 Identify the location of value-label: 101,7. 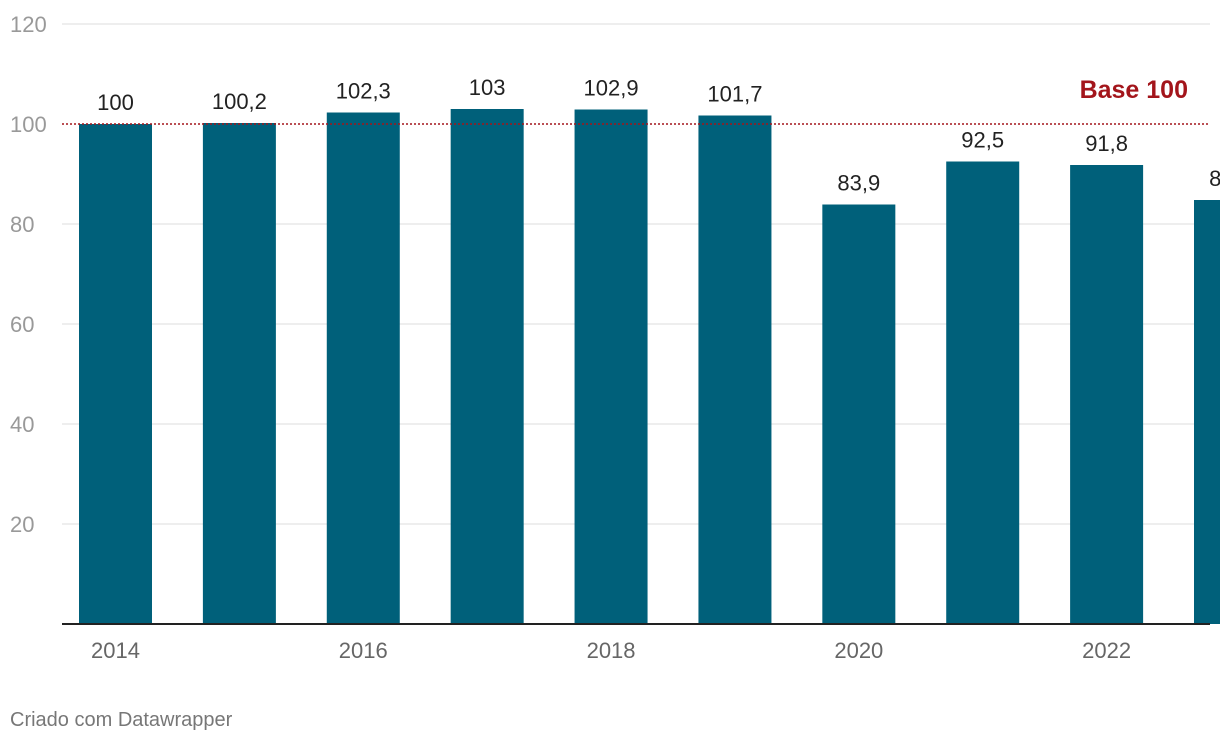
(734, 94).